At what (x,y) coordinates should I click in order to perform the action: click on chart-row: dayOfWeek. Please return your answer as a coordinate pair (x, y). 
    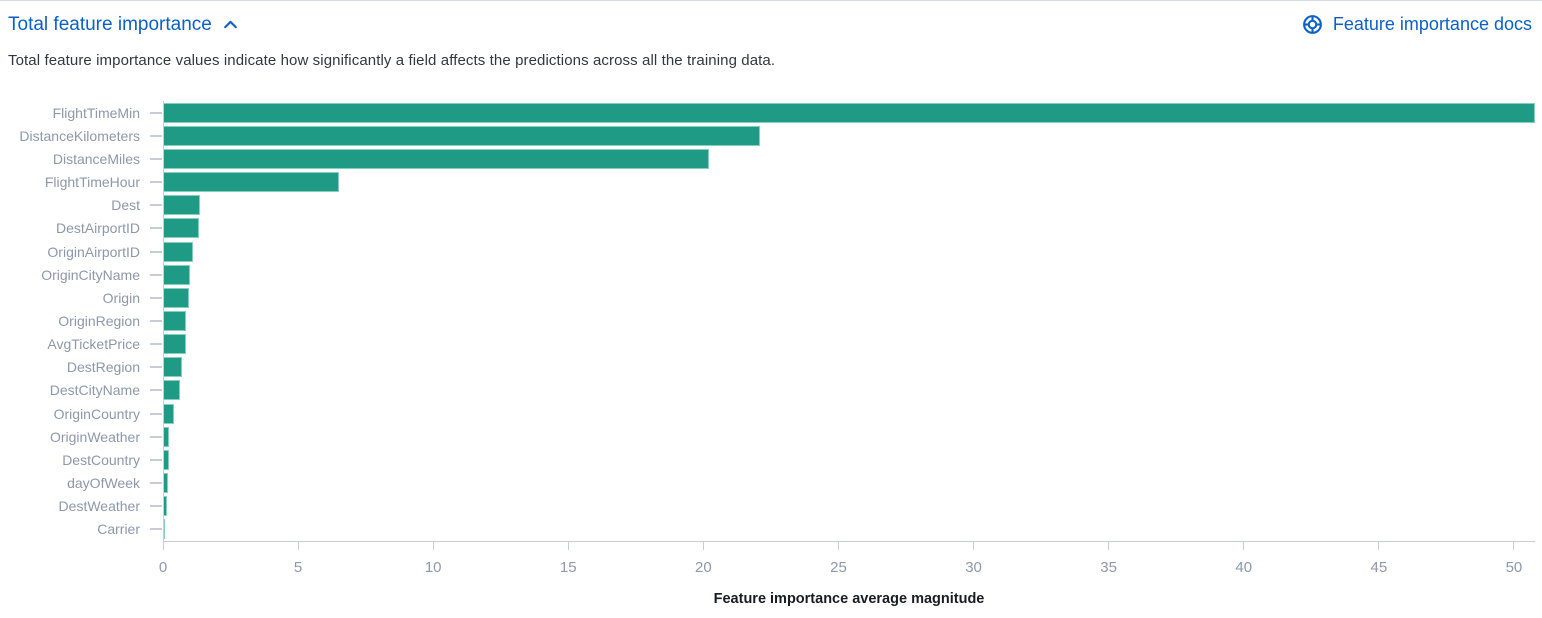
    Looking at the image, I should click on (771, 483).